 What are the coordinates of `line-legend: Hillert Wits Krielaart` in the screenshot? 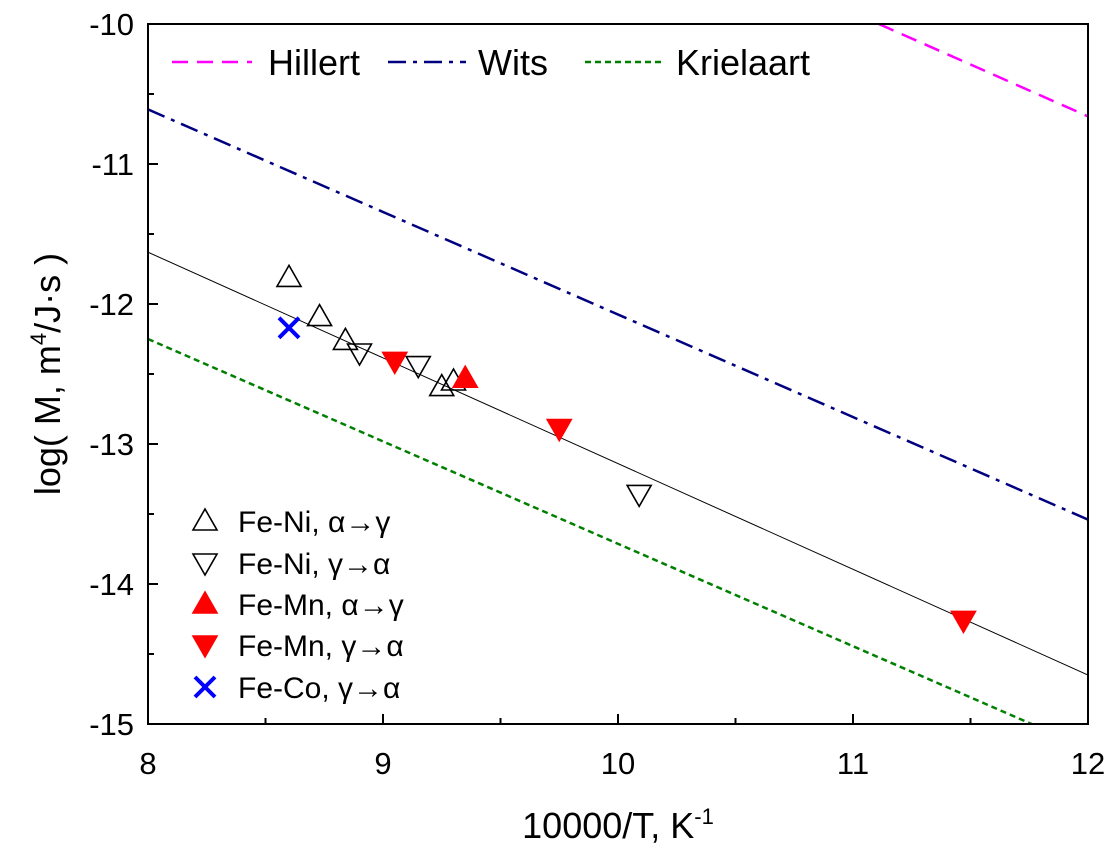 It's located at (491, 62).